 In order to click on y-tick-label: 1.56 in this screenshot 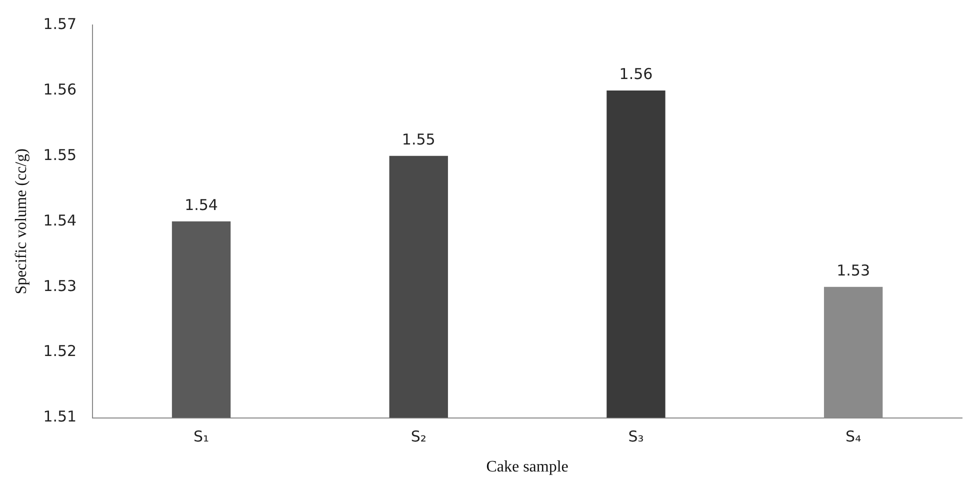, I will do `click(60, 89)`.